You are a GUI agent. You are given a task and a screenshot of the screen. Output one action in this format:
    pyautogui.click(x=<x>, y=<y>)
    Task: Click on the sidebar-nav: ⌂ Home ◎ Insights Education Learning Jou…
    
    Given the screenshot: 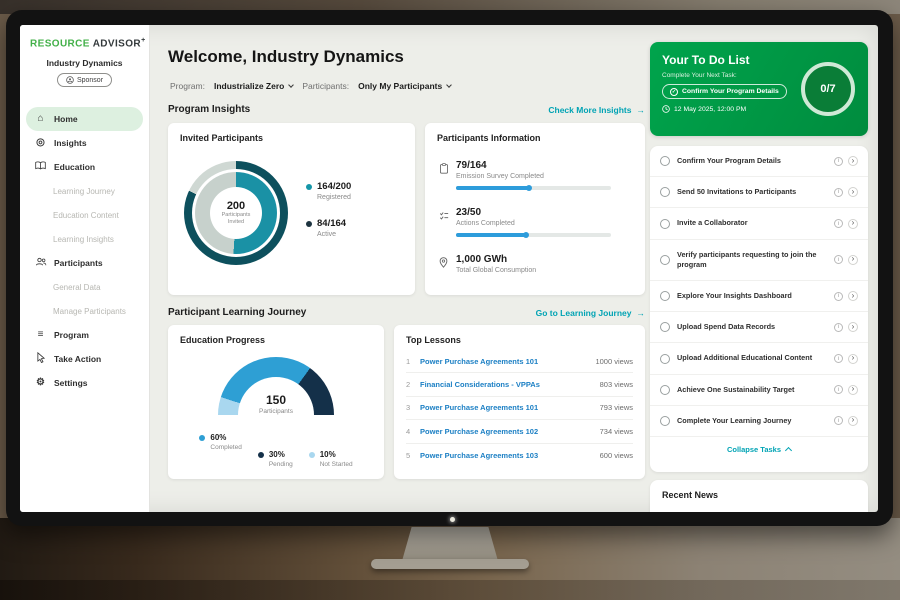 What is the action you would take?
    pyautogui.click(x=84, y=251)
    